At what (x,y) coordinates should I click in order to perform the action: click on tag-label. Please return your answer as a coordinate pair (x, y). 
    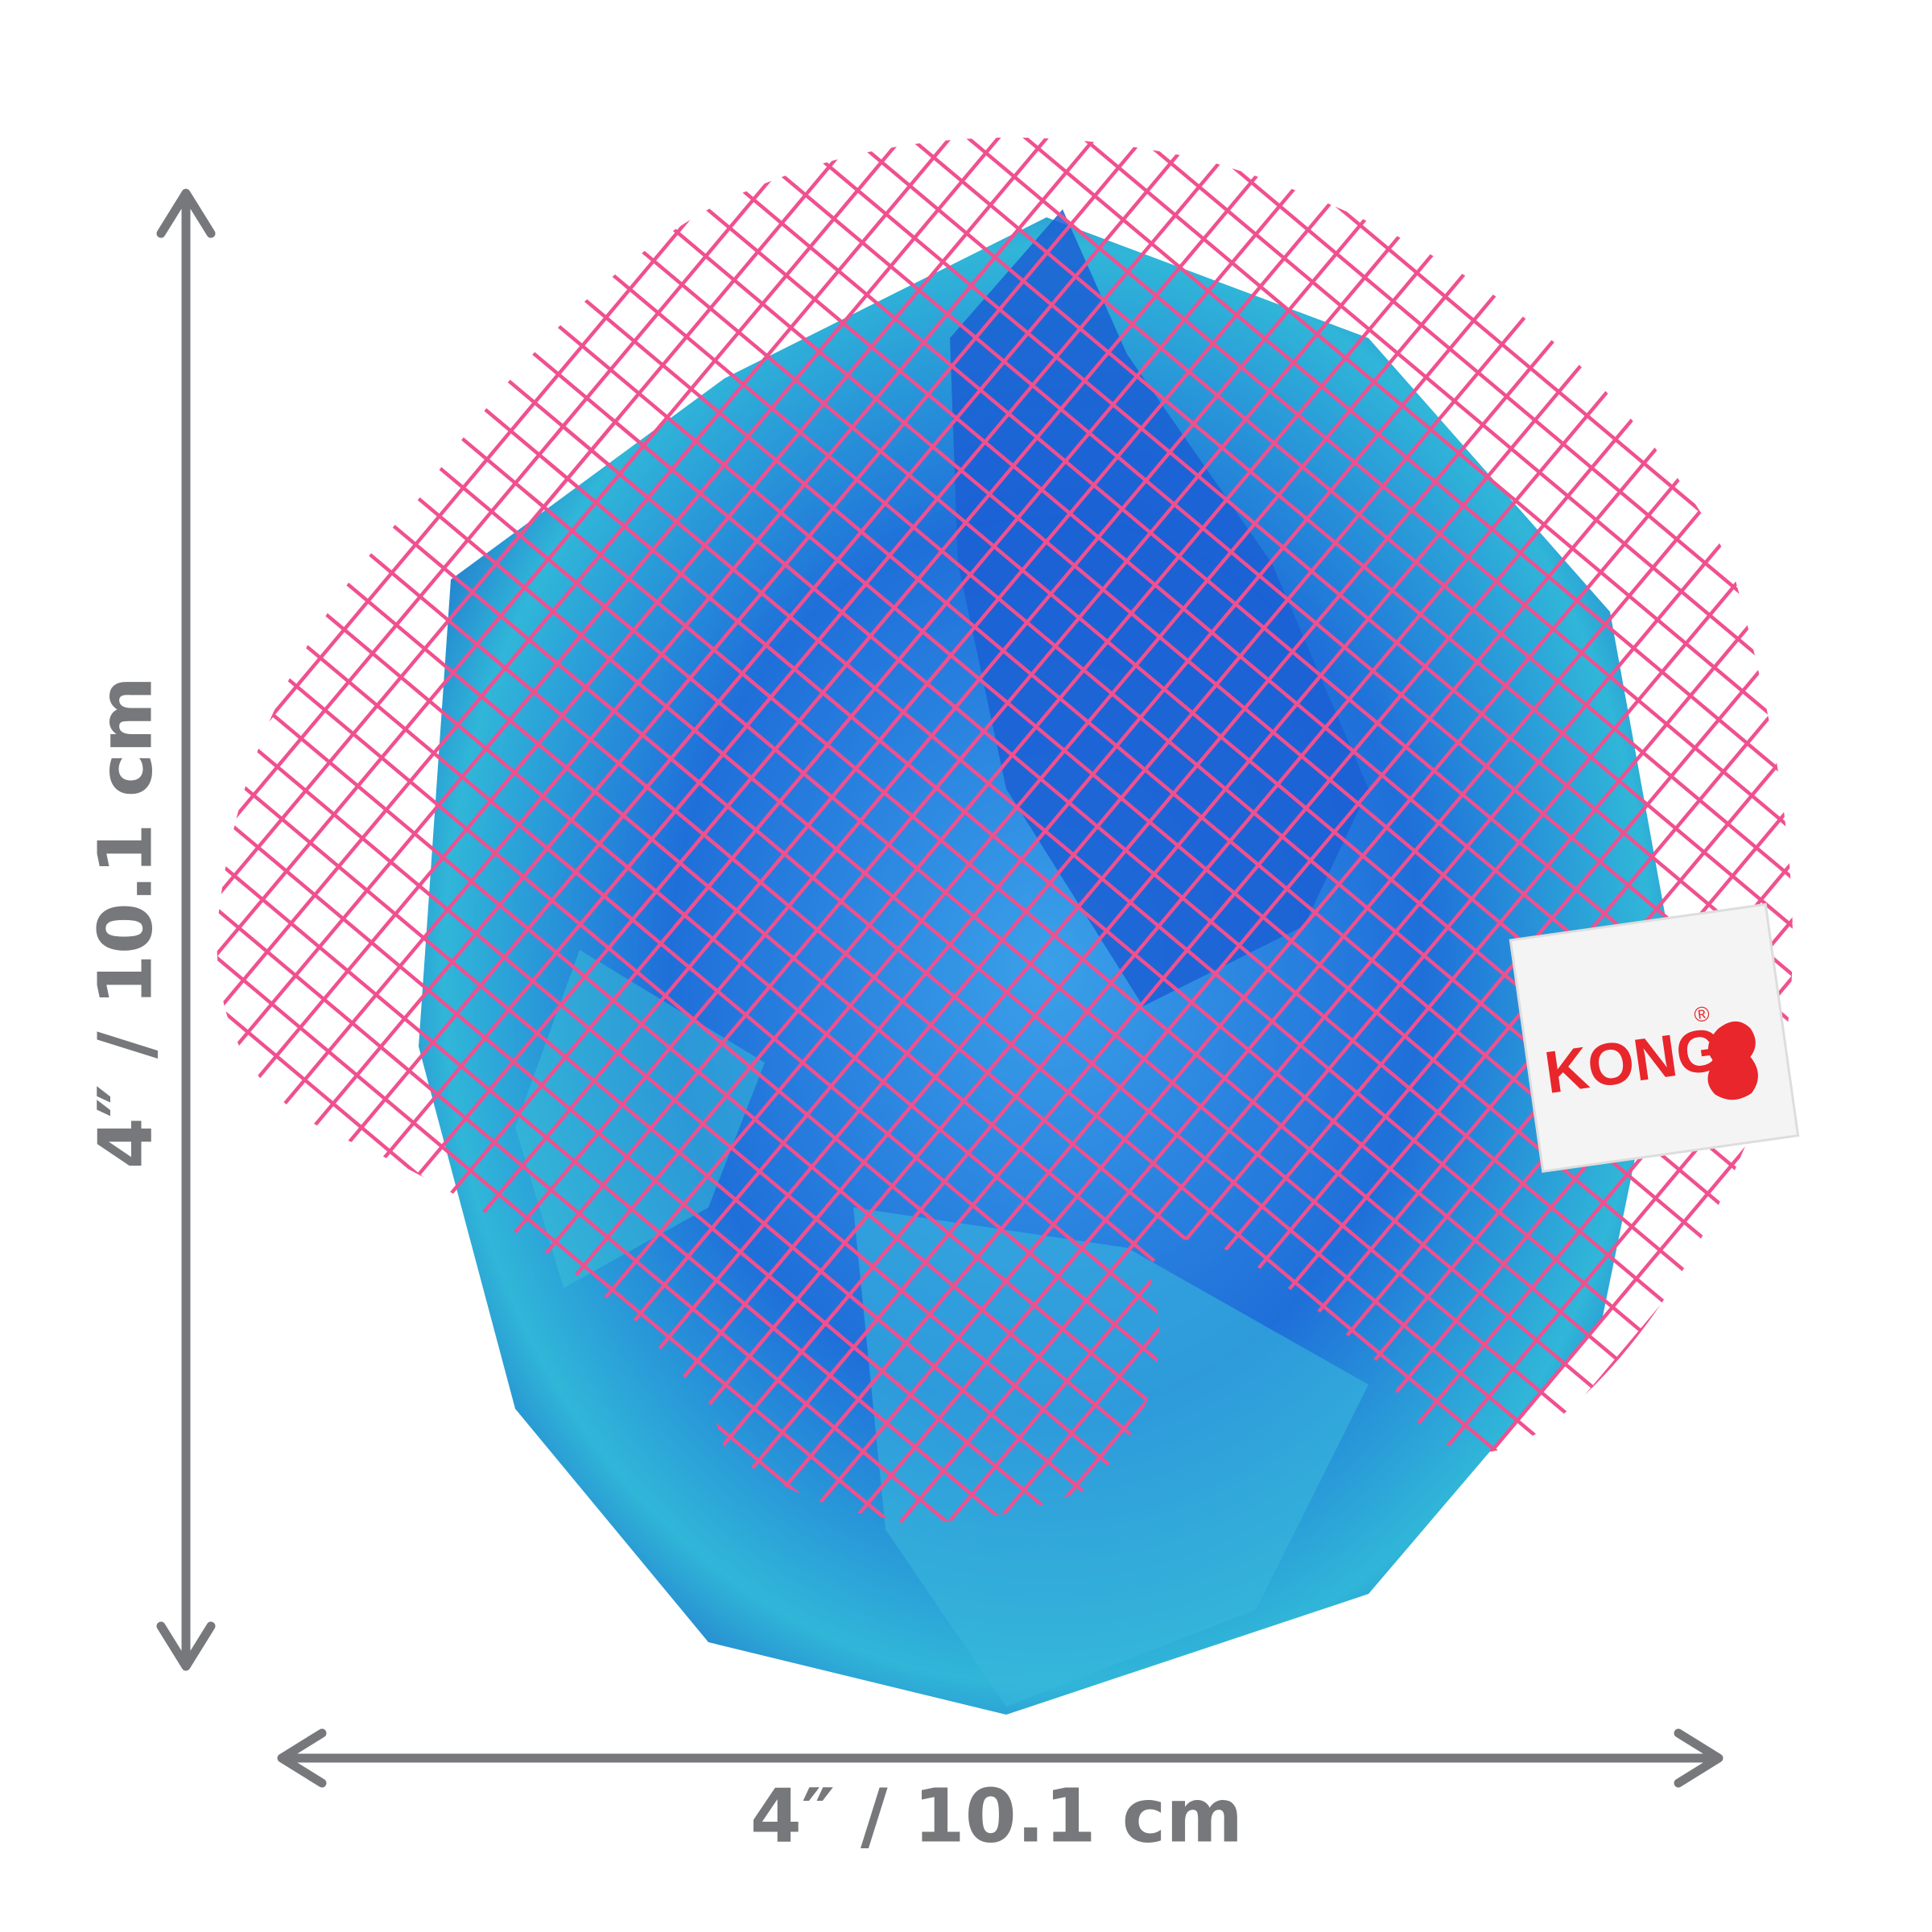
    Looking at the image, I should click on (1654, 1037).